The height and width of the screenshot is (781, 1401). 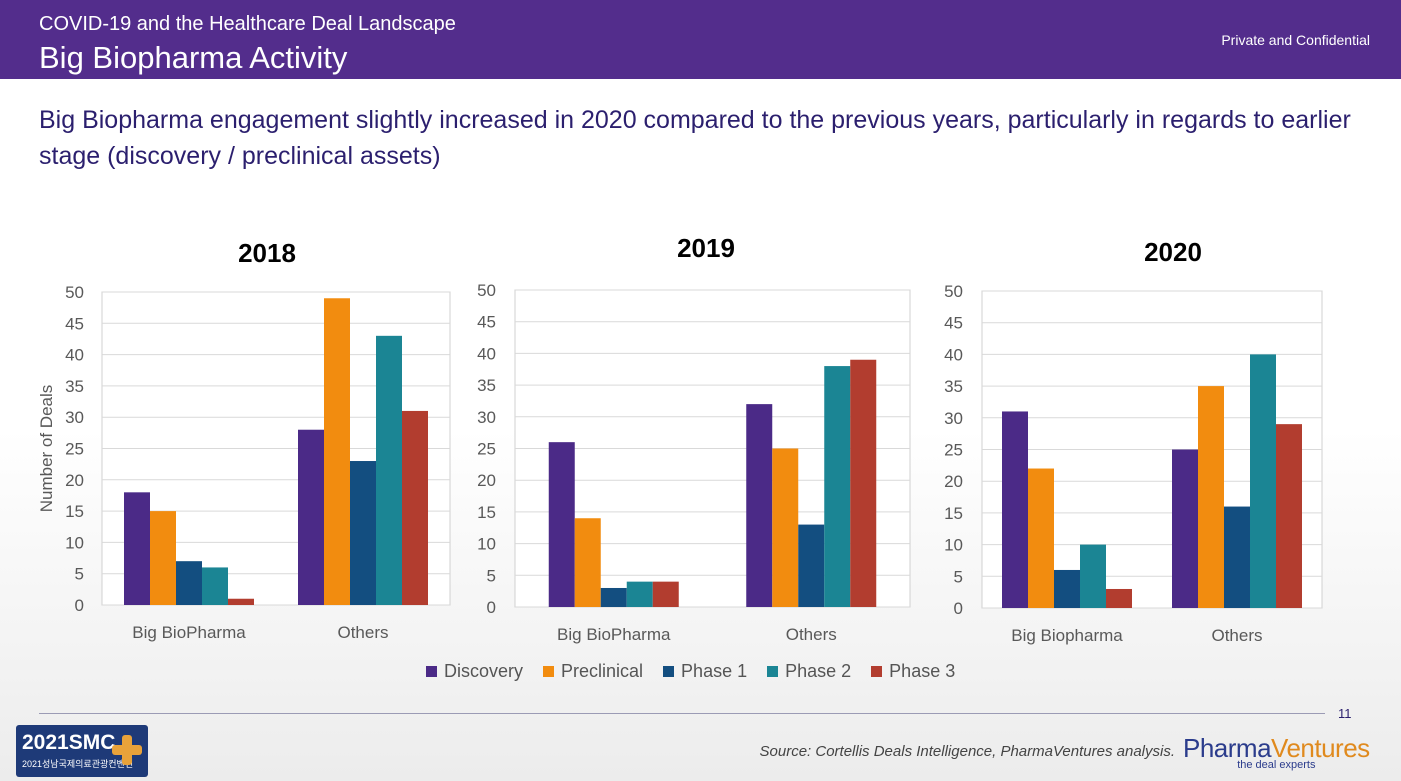 I want to click on legend-swatch-discovery, so click(x=431, y=671).